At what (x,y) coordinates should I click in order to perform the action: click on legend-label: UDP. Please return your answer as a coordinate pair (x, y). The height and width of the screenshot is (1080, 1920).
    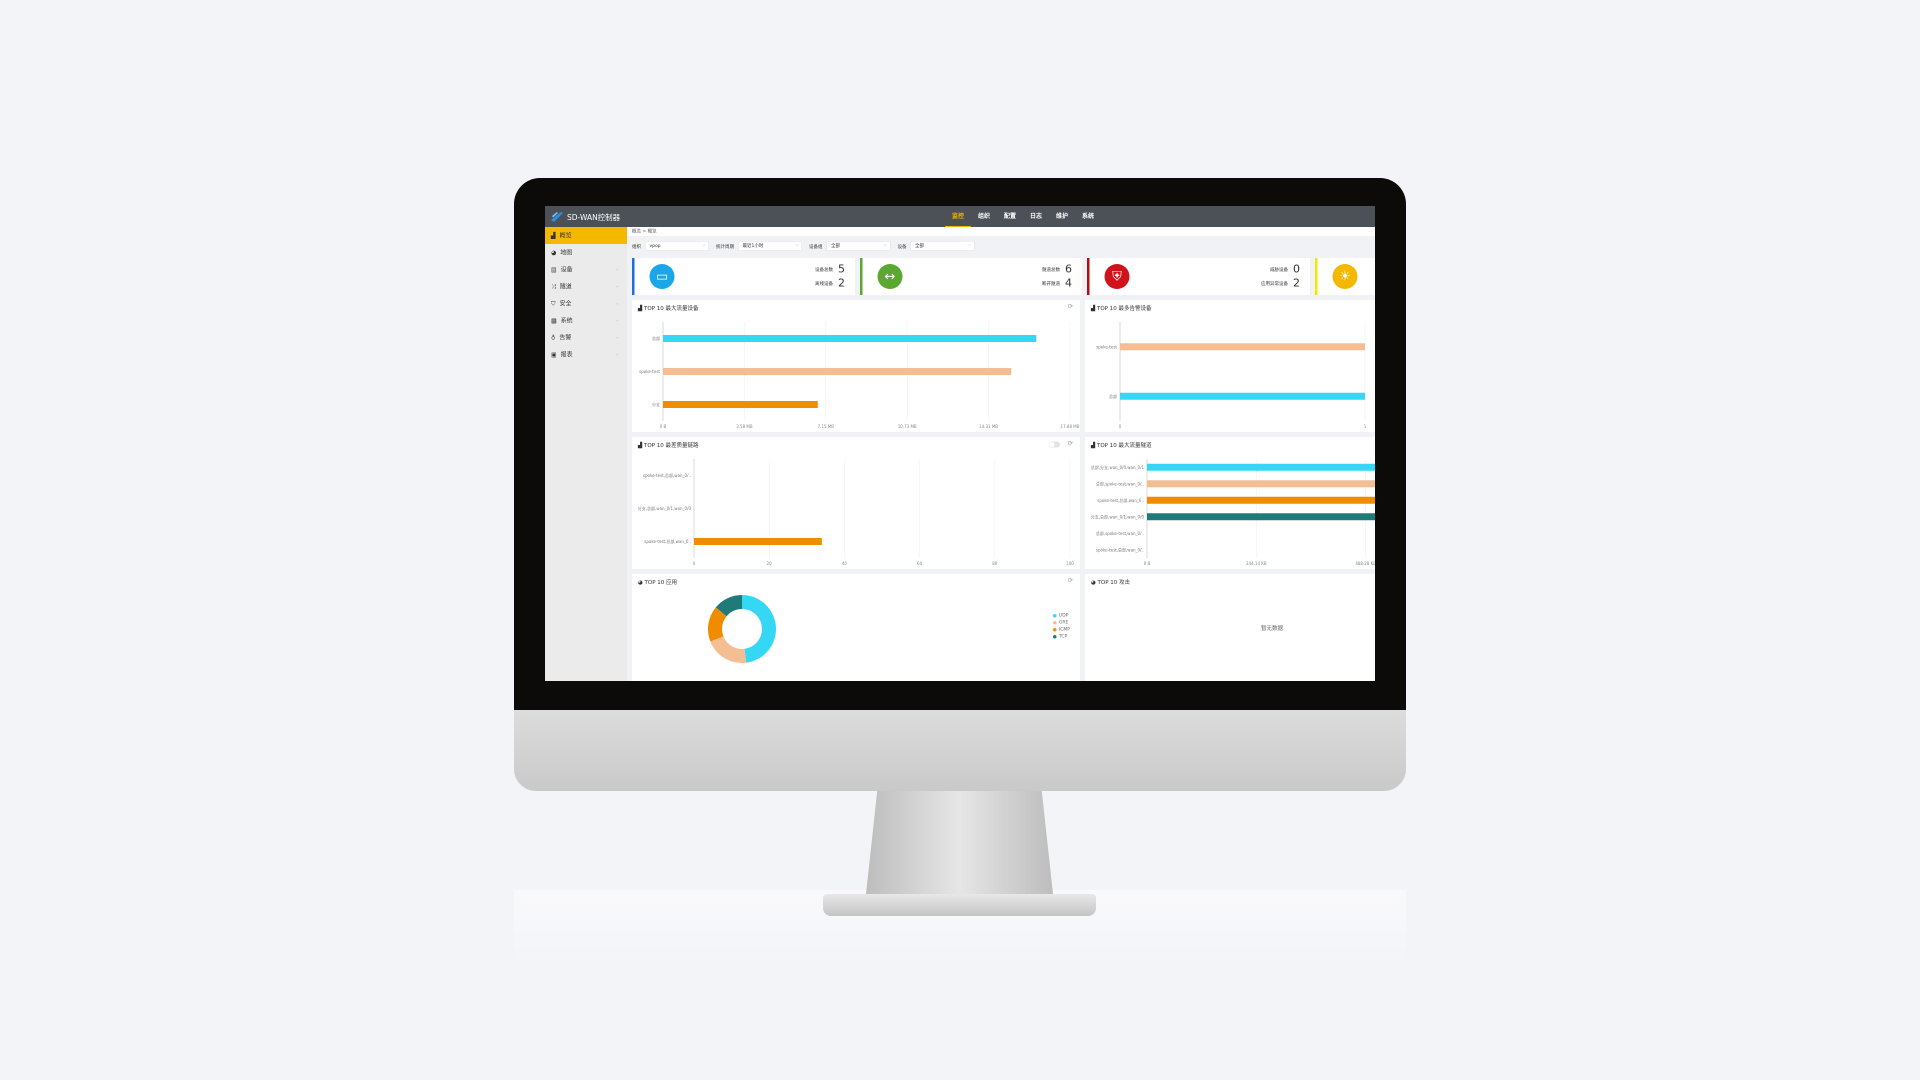
    Looking at the image, I should click on (1063, 615).